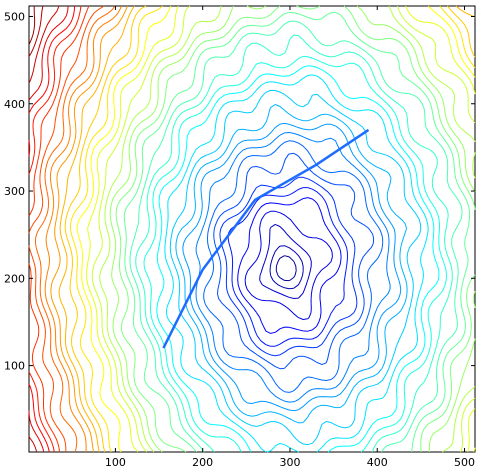 This screenshot has width=482, height=472. Describe the element at coordinates (14, 16) in the screenshot. I see `y-tick-label: 500` at that location.